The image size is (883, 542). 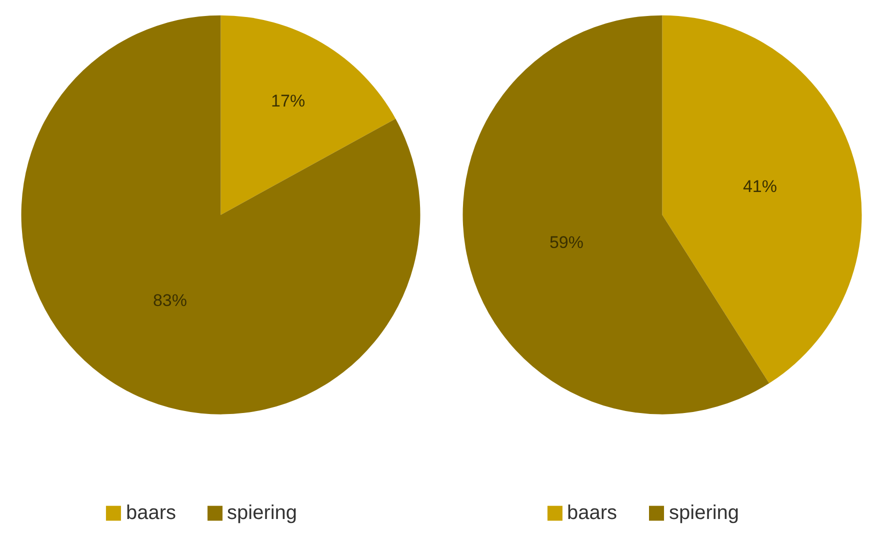 What do you see at coordinates (566, 242) in the screenshot?
I see `data-label: 59%` at bounding box center [566, 242].